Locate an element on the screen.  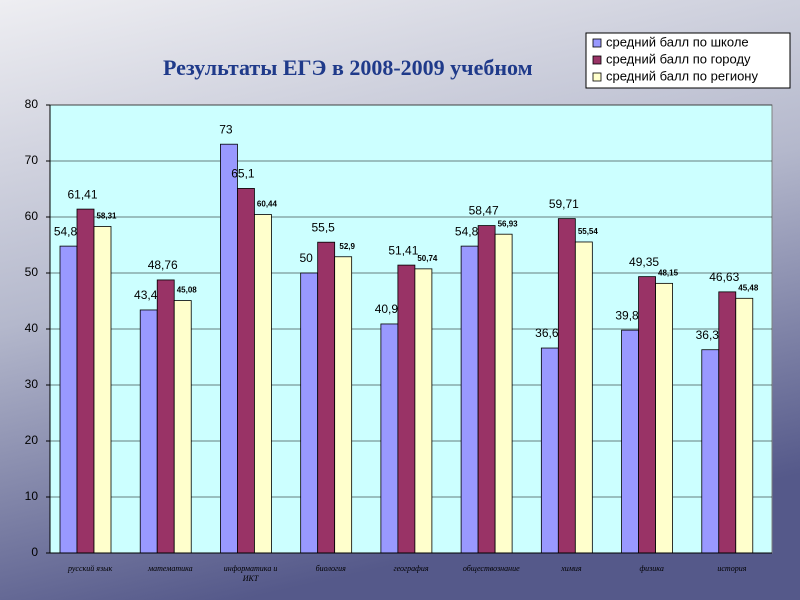
y-tick-label: 10 is located at coordinates (32, 496).